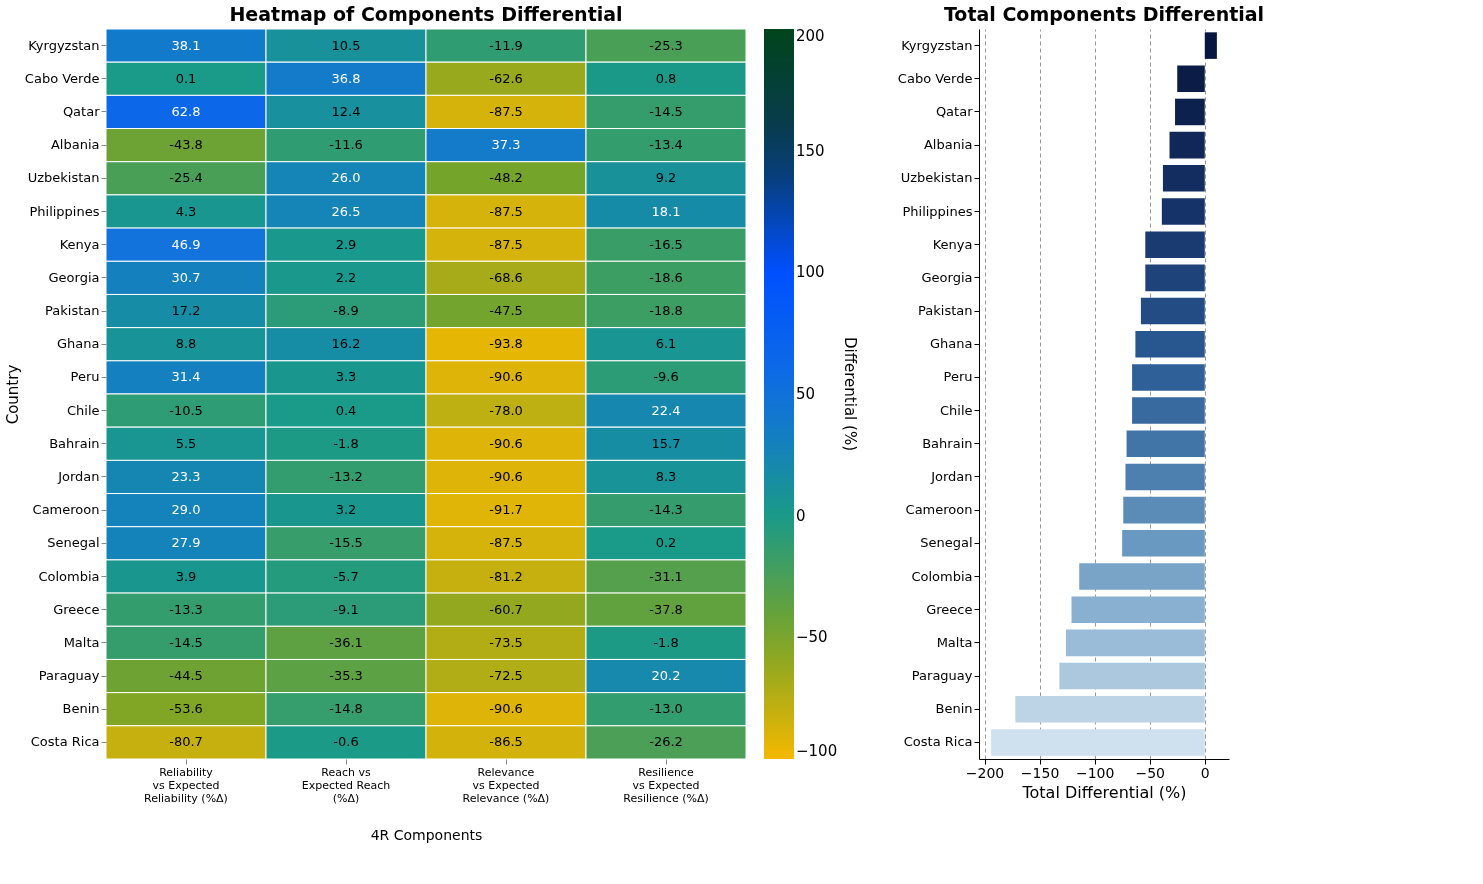 The image size is (1483, 884). What do you see at coordinates (947, 443) in the screenshot?
I see `y-tick-label: Bahrain` at bounding box center [947, 443].